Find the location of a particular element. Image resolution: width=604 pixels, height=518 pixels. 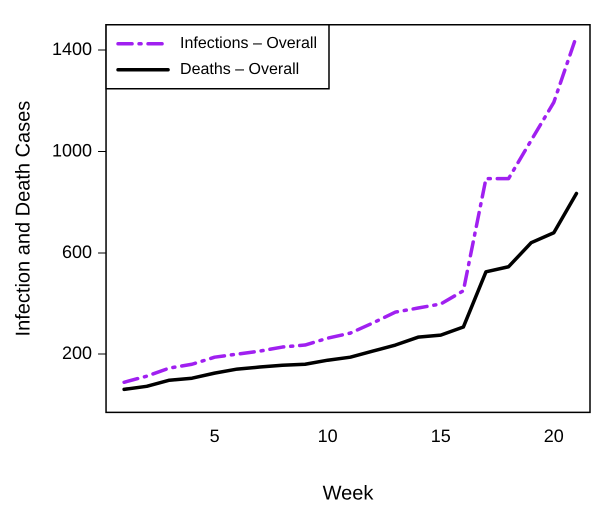

x-axis-title: Week is located at coordinates (348, 493).